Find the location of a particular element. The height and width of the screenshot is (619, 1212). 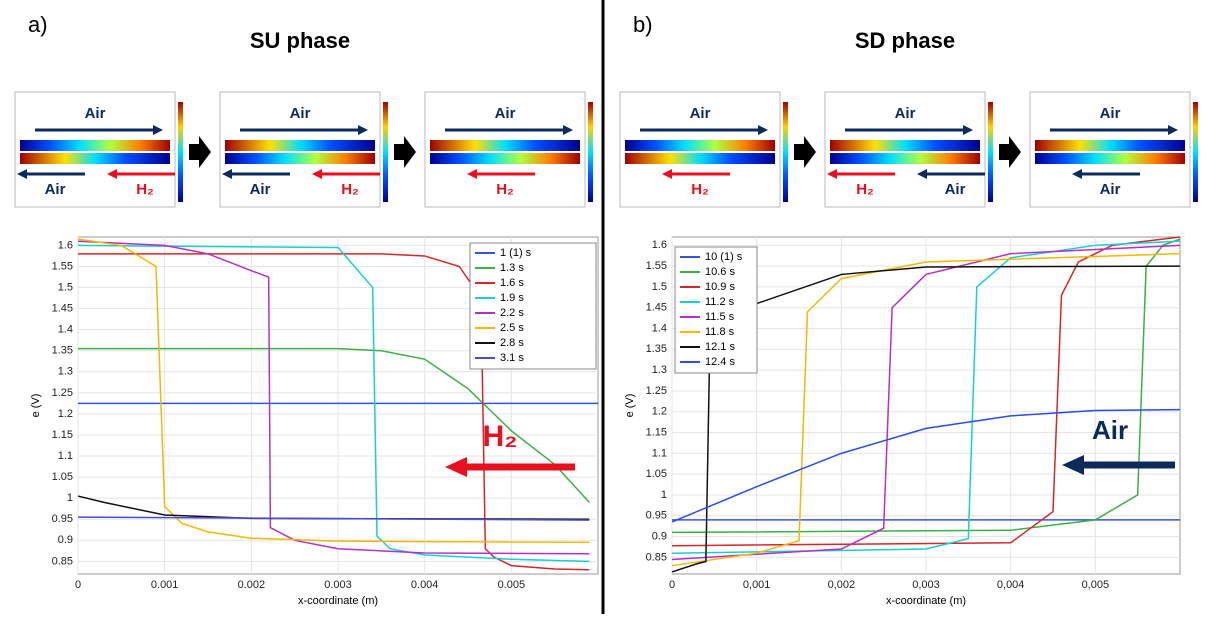

x-tick-label: 0.003 is located at coordinates (338, 585).